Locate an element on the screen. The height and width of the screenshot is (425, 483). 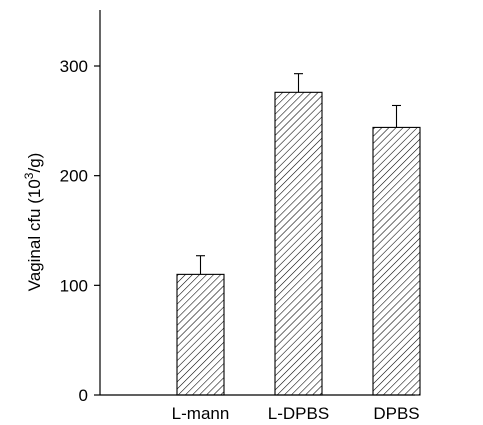
y-tick-label: 100 is located at coordinates (74, 285).